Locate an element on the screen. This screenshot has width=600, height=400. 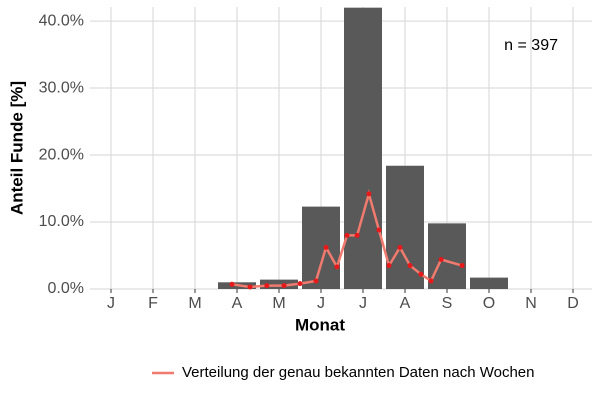
x-tick-label: N is located at coordinates (531, 303).